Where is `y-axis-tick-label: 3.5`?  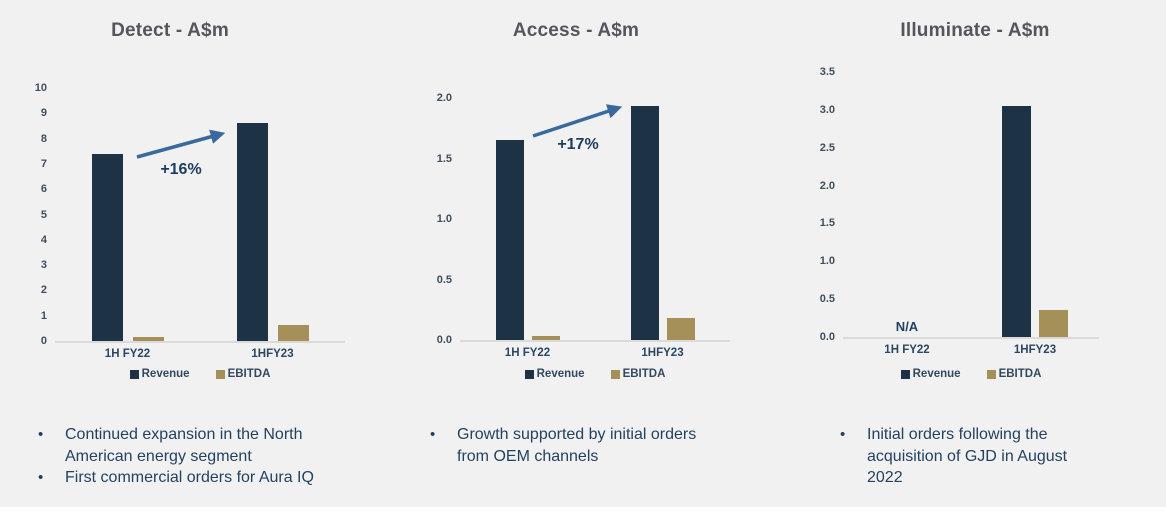
y-axis-tick-label: 3.5 is located at coordinates (827, 72).